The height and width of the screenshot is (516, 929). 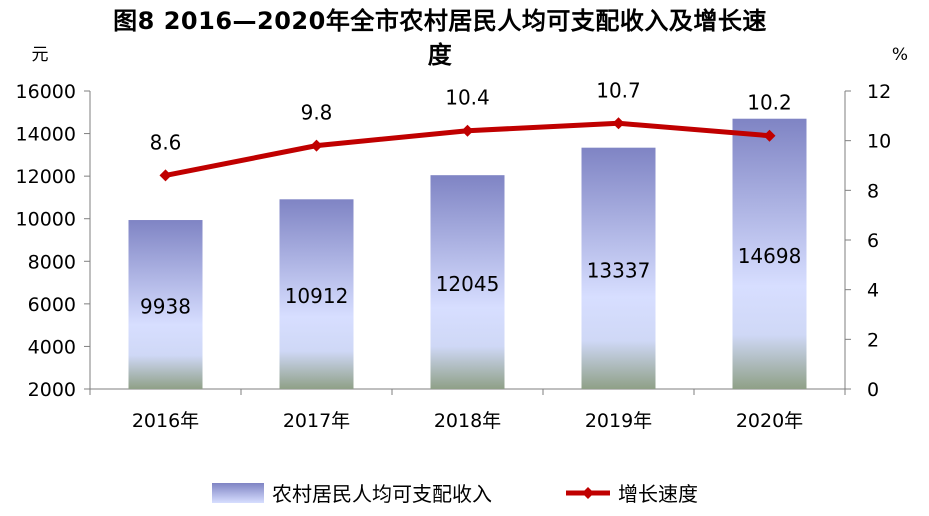 What do you see at coordinates (46, 177) in the screenshot?
I see `y-left-tick-label: 12000` at bounding box center [46, 177].